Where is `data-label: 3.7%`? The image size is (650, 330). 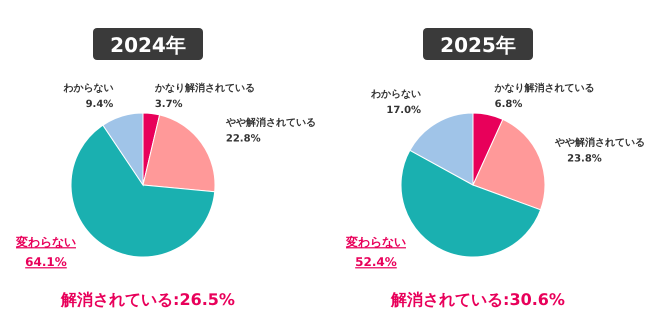 data-label: 3.7% is located at coordinates (168, 104).